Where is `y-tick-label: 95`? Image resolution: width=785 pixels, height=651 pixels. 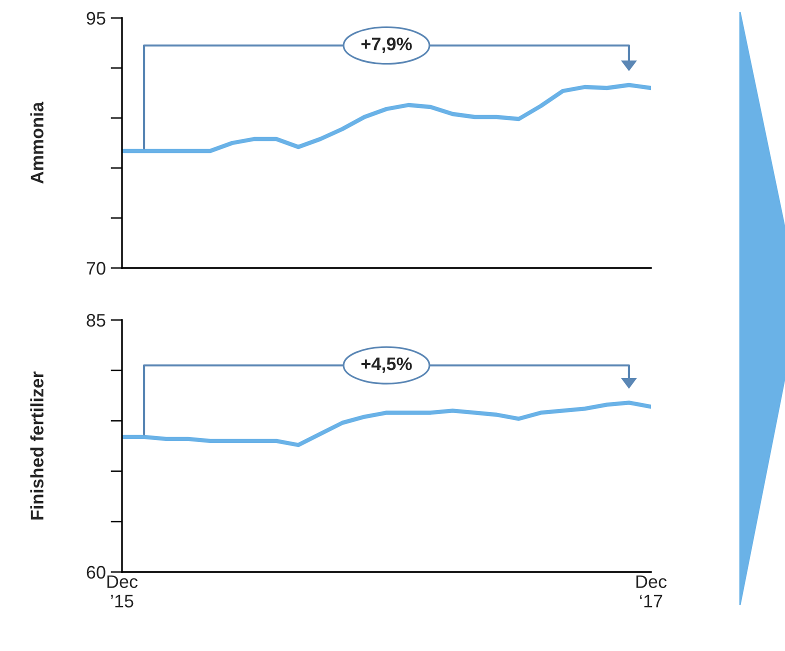 y-tick-label: 95 is located at coordinates (96, 18).